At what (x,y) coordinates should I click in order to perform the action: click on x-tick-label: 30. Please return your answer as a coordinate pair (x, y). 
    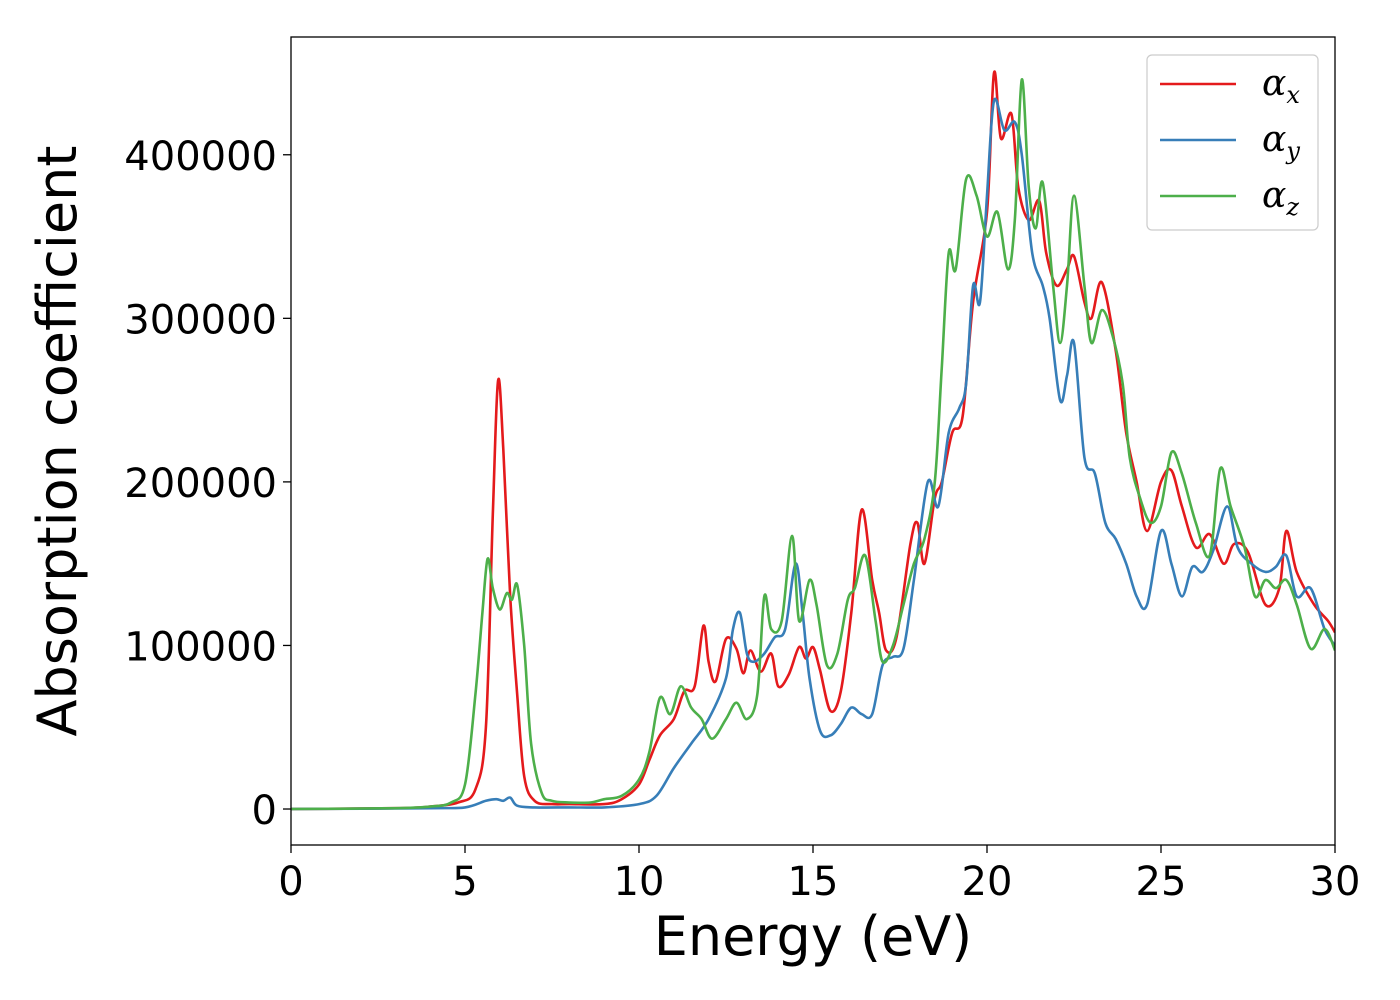
    Looking at the image, I should click on (1335, 882).